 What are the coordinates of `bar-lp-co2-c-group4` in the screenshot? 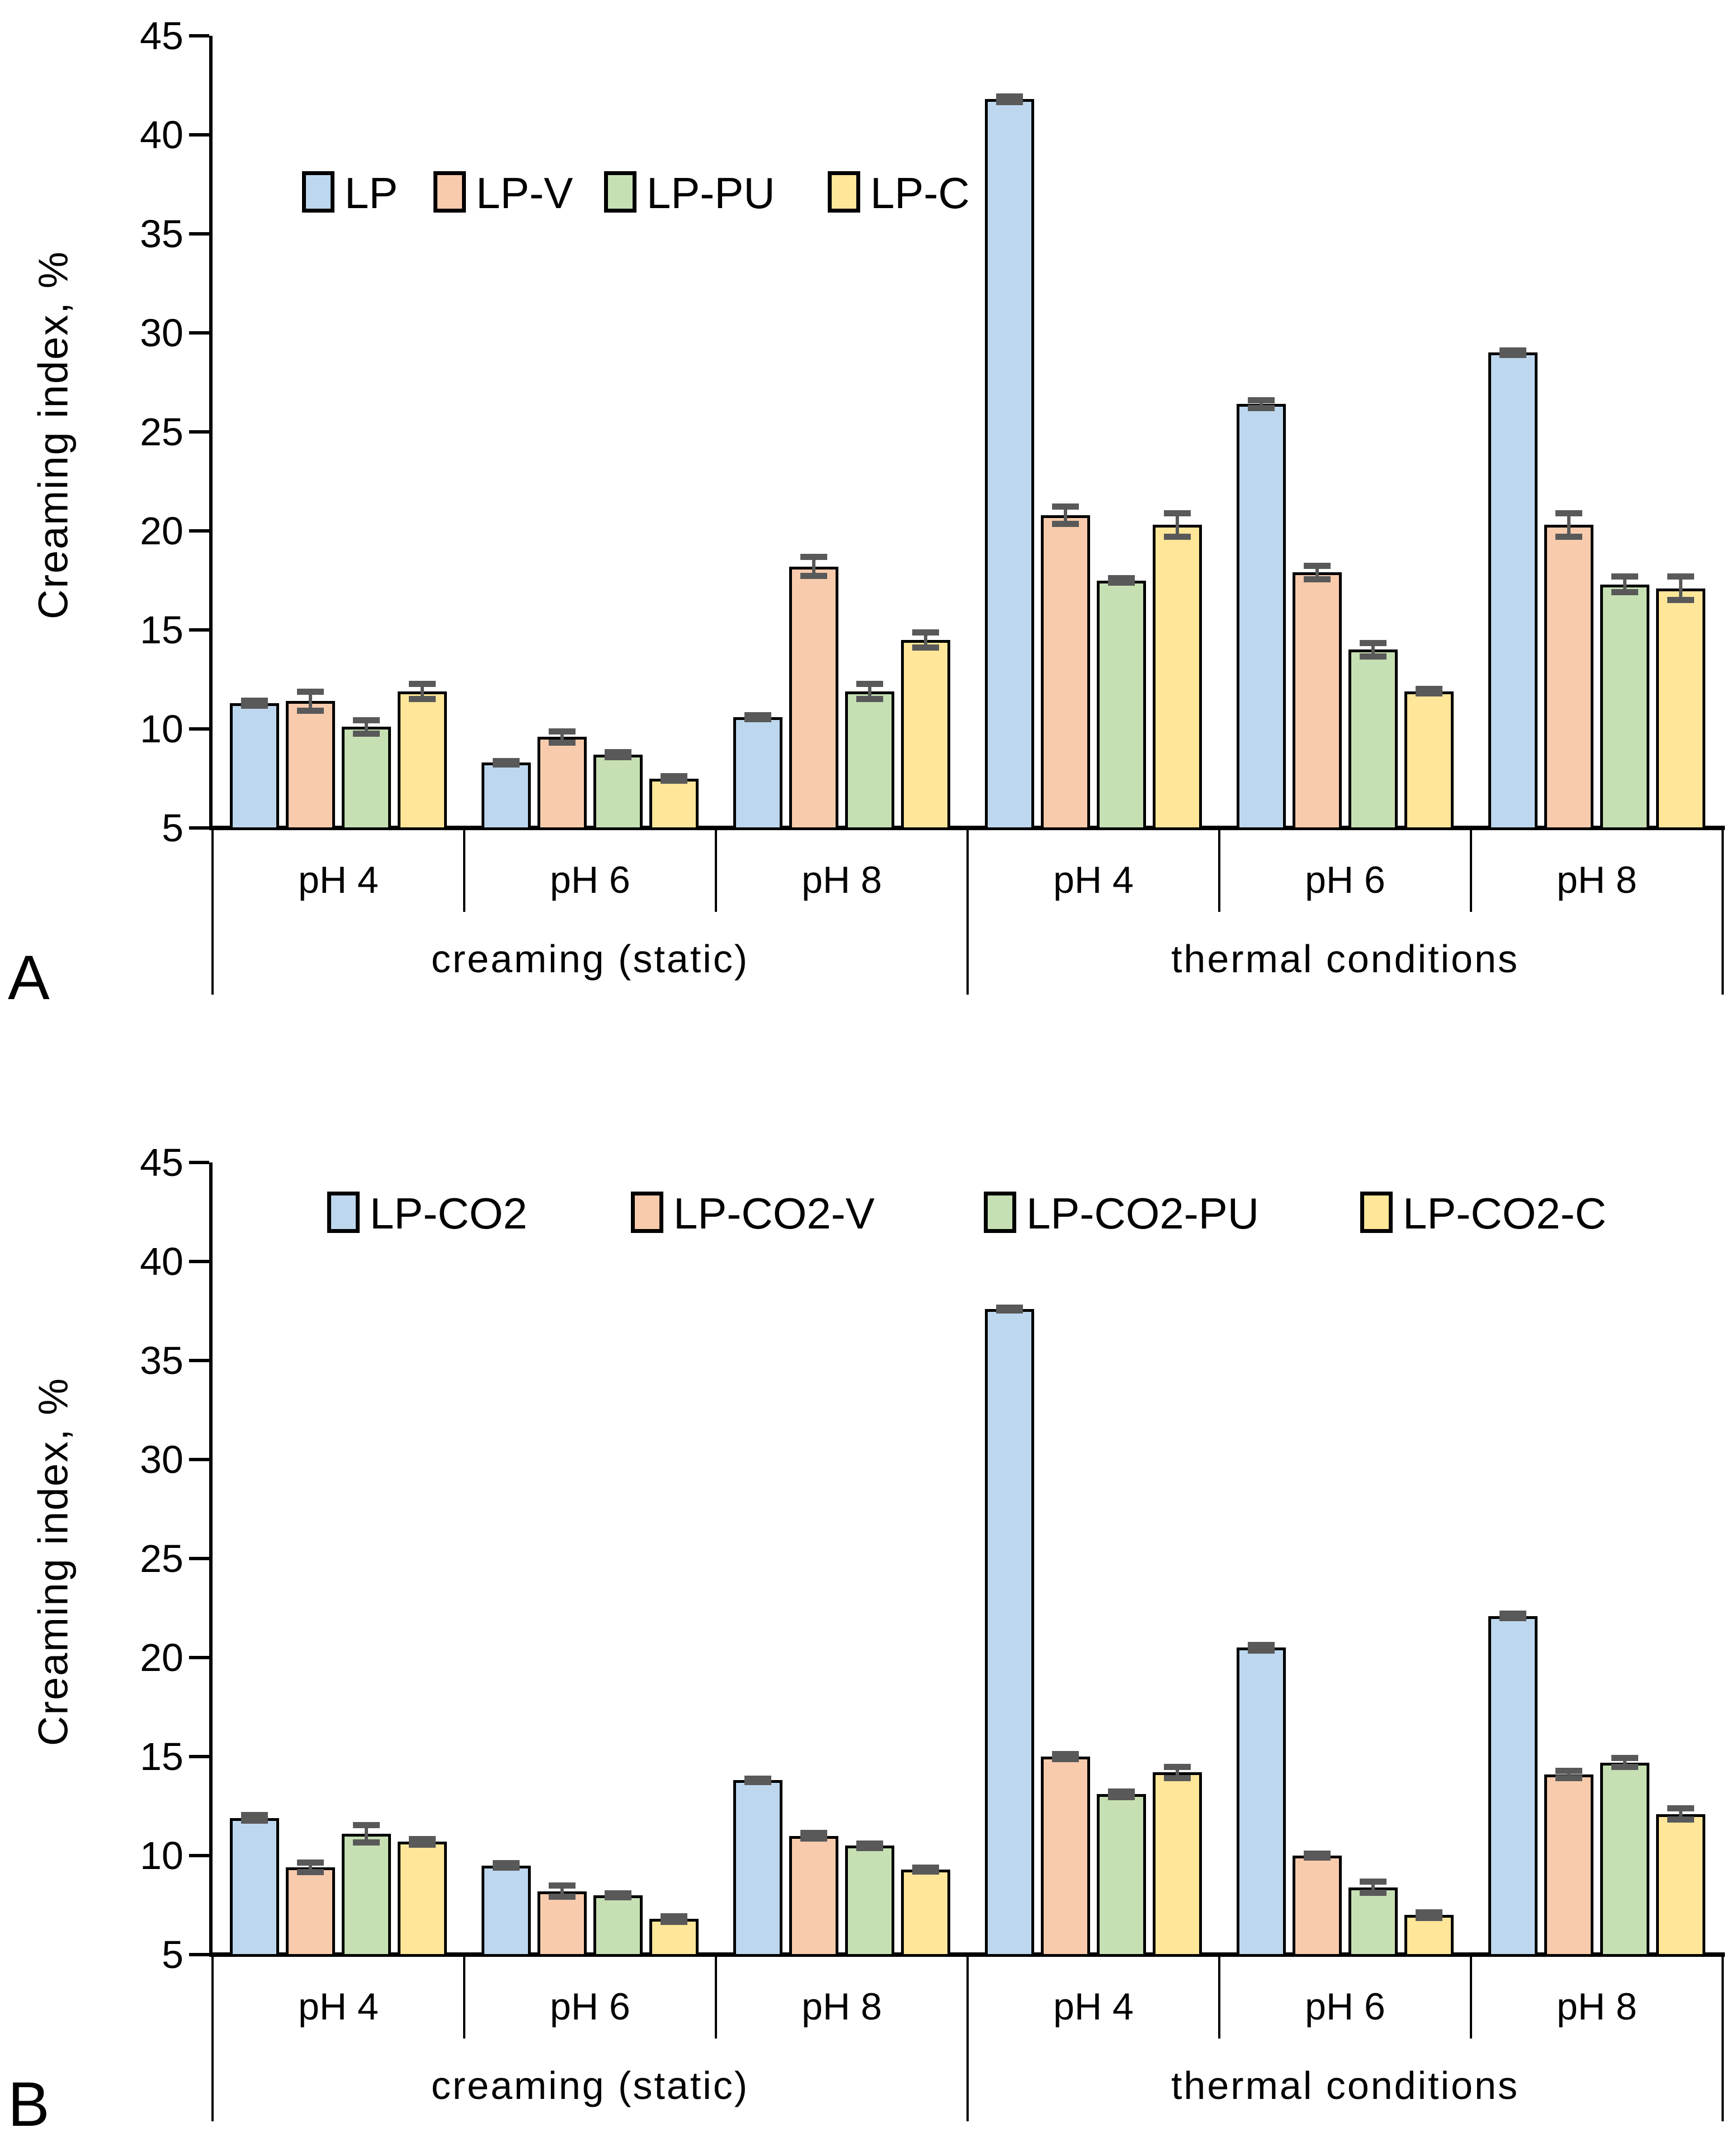 It's located at (1429, 1936).